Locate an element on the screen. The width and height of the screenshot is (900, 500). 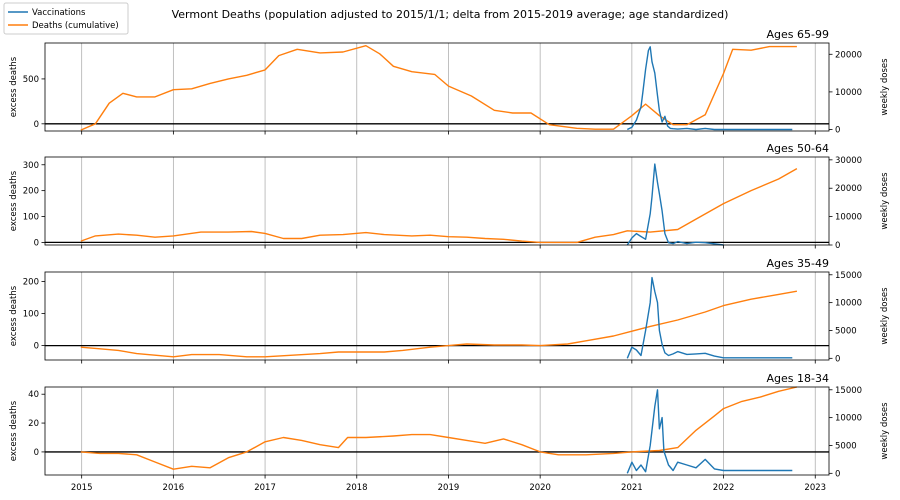
x-tick-label: 2016 is located at coordinates (174, 488).